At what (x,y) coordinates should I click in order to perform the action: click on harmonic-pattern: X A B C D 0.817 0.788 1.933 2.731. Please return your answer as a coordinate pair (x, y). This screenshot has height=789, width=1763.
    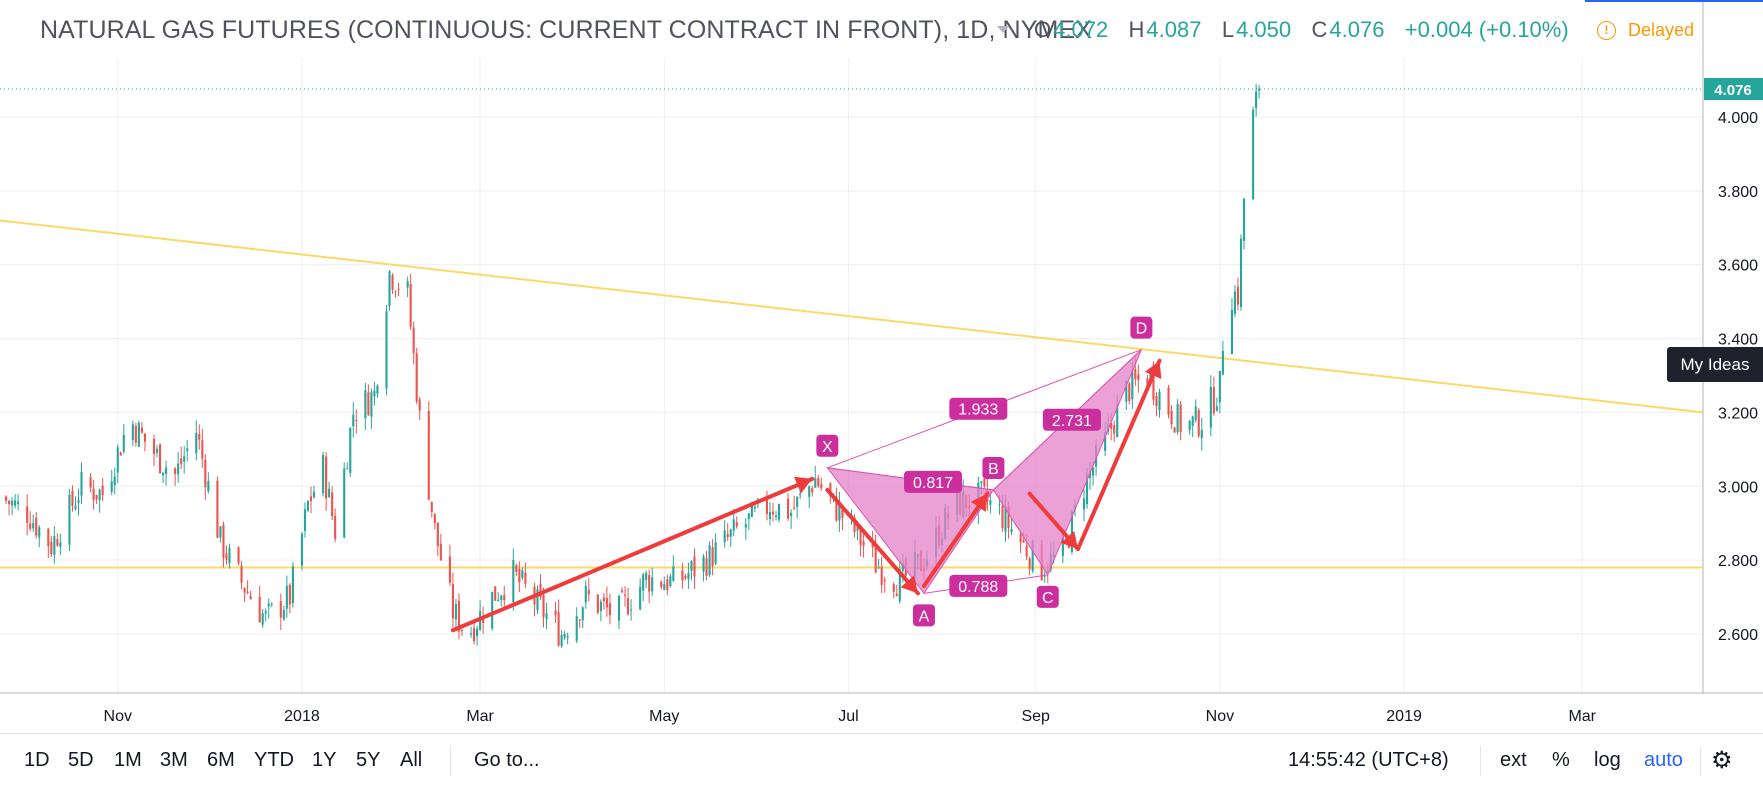
    Looking at the image, I should click on (984, 471).